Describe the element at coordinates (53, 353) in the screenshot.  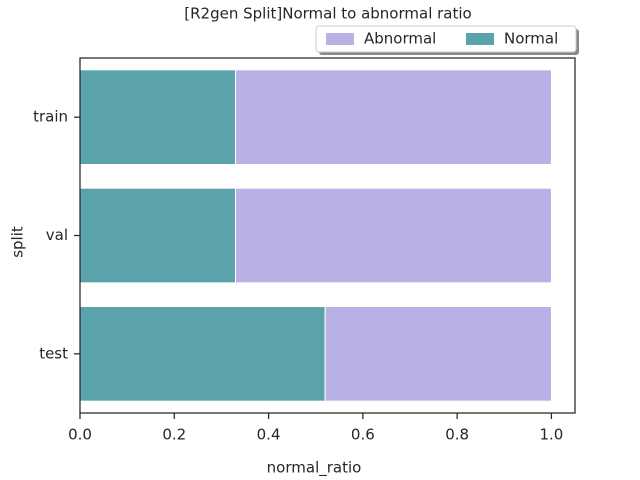
I see `y-tick-label: test` at that location.